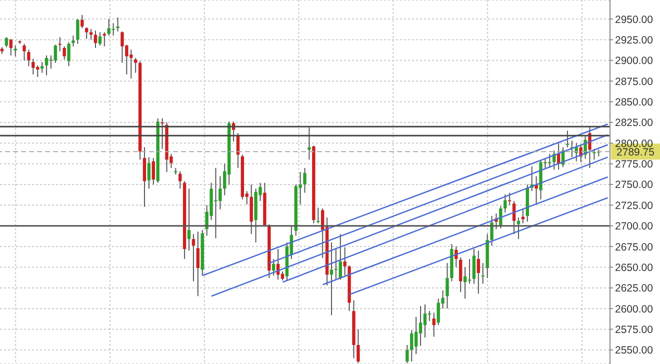 Image resolution: width=660 pixels, height=364 pixels. What do you see at coordinates (634, 102) in the screenshot?
I see `y-tick-label: 2850.00` at bounding box center [634, 102].